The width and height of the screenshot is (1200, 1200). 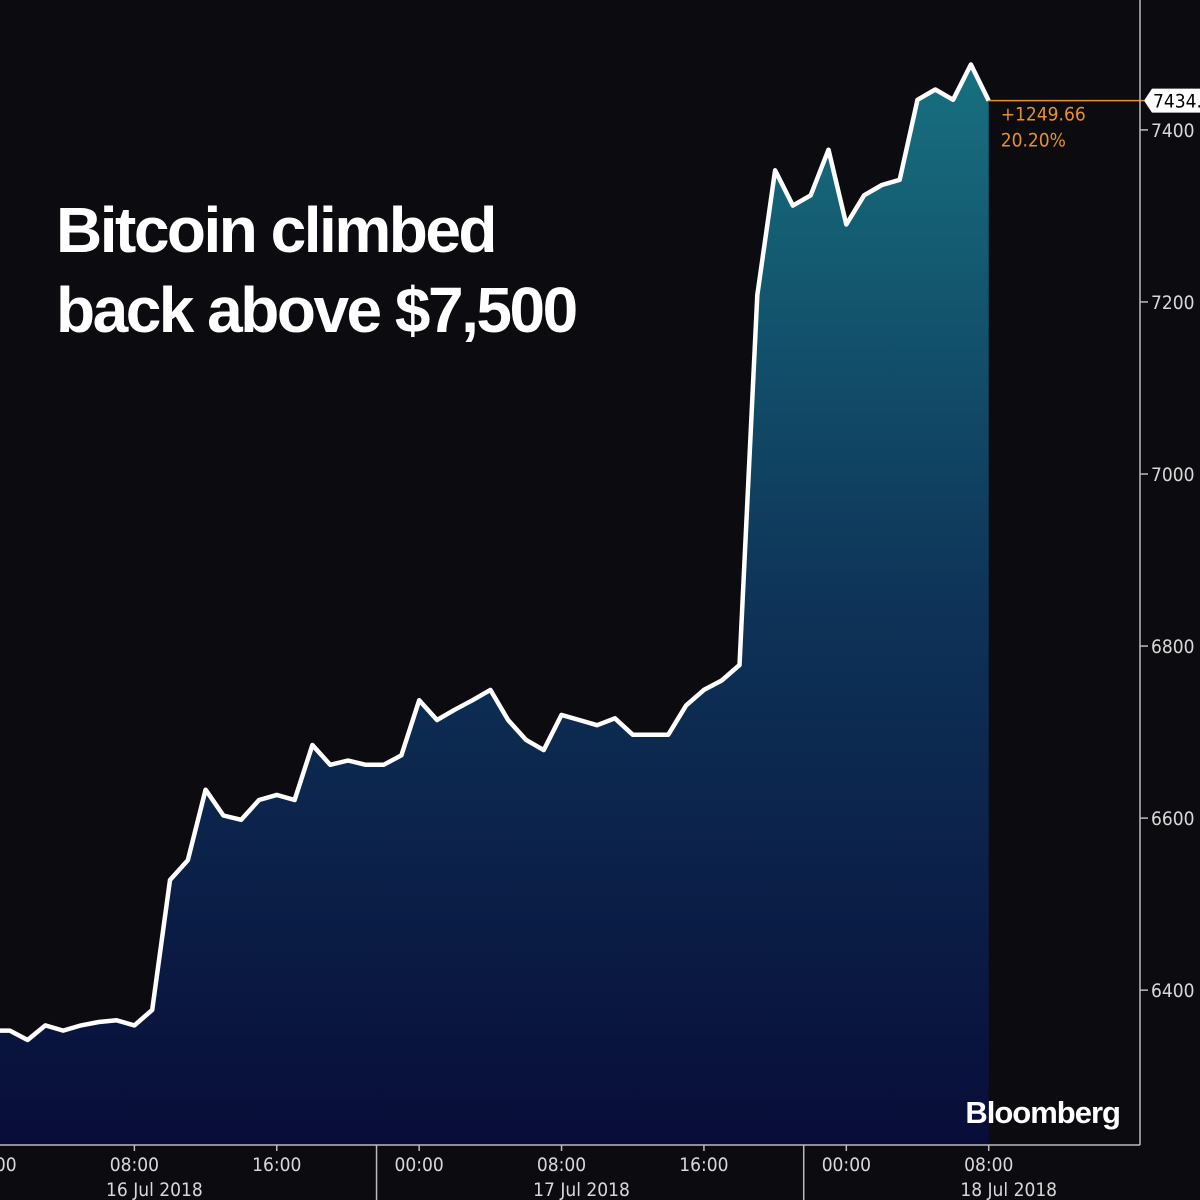 What do you see at coordinates (1173, 647) in the screenshot?
I see `y-tick-label: 6800` at bounding box center [1173, 647].